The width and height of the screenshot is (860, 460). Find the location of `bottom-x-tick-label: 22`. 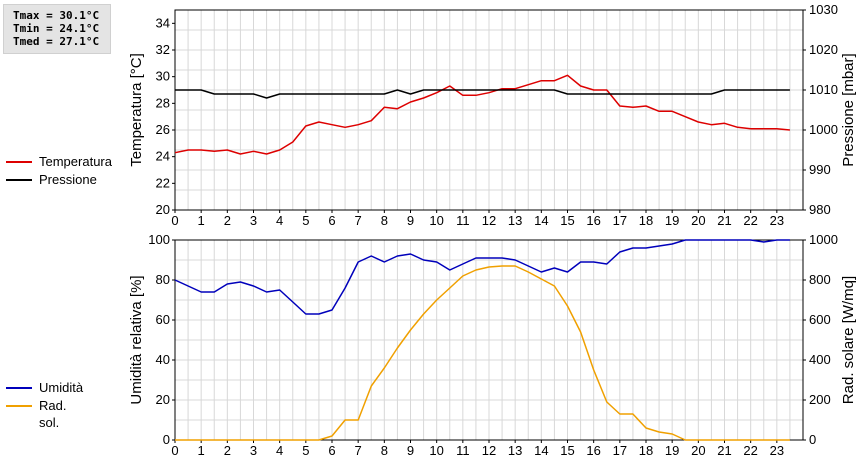

bottom-x-tick-label: 22 is located at coordinates (750, 450).